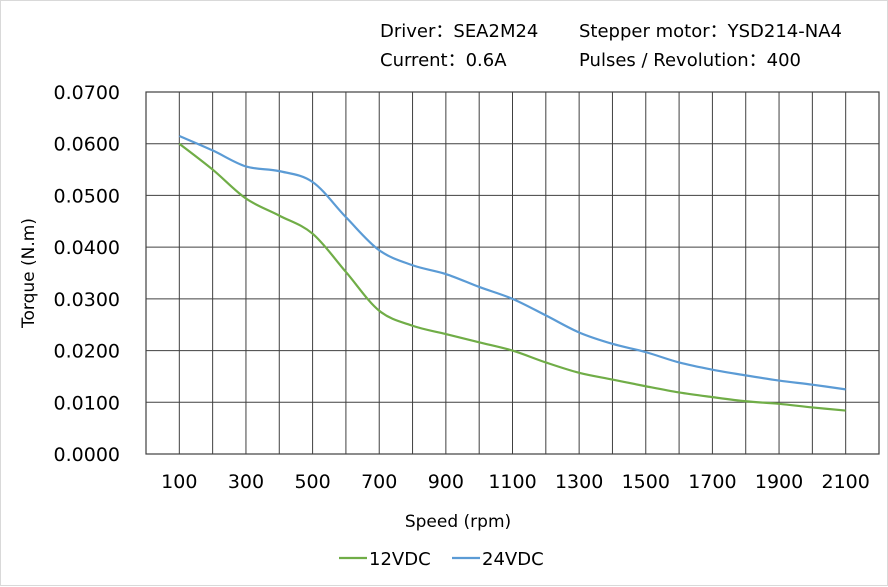 The height and width of the screenshot is (587, 888). What do you see at coordinates (579, 482) in the screenshot?
I see `x-tick-label: 1300` at bounding box center [579, 482].